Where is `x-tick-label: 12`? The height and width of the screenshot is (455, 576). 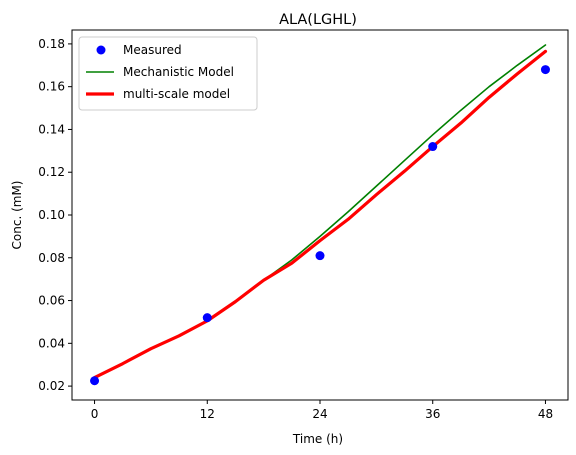 x-tick-label: 12 is located at coordinates (207, 414).